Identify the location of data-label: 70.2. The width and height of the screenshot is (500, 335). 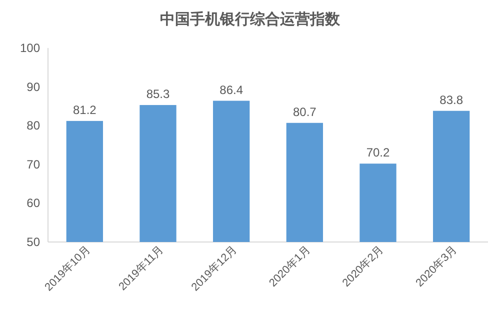
(378, 153).